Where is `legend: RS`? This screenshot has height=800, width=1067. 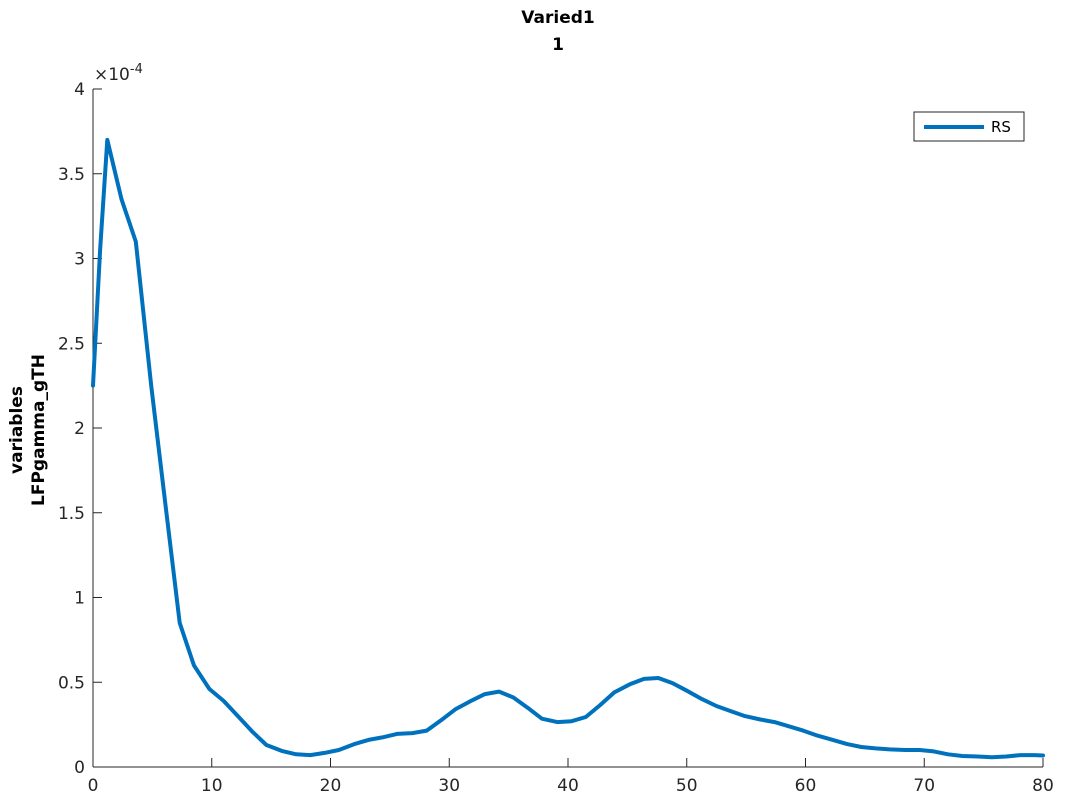
legend: RS is located at coordinates (969, 126).